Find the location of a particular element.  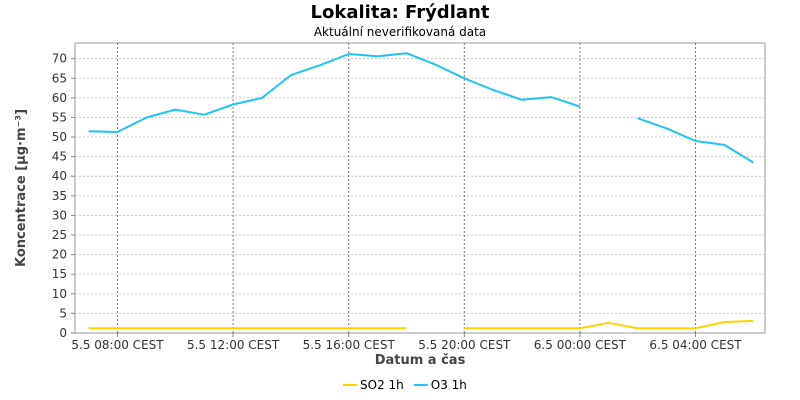

y-tick-label: 70 is located at coordinates (59, 59).